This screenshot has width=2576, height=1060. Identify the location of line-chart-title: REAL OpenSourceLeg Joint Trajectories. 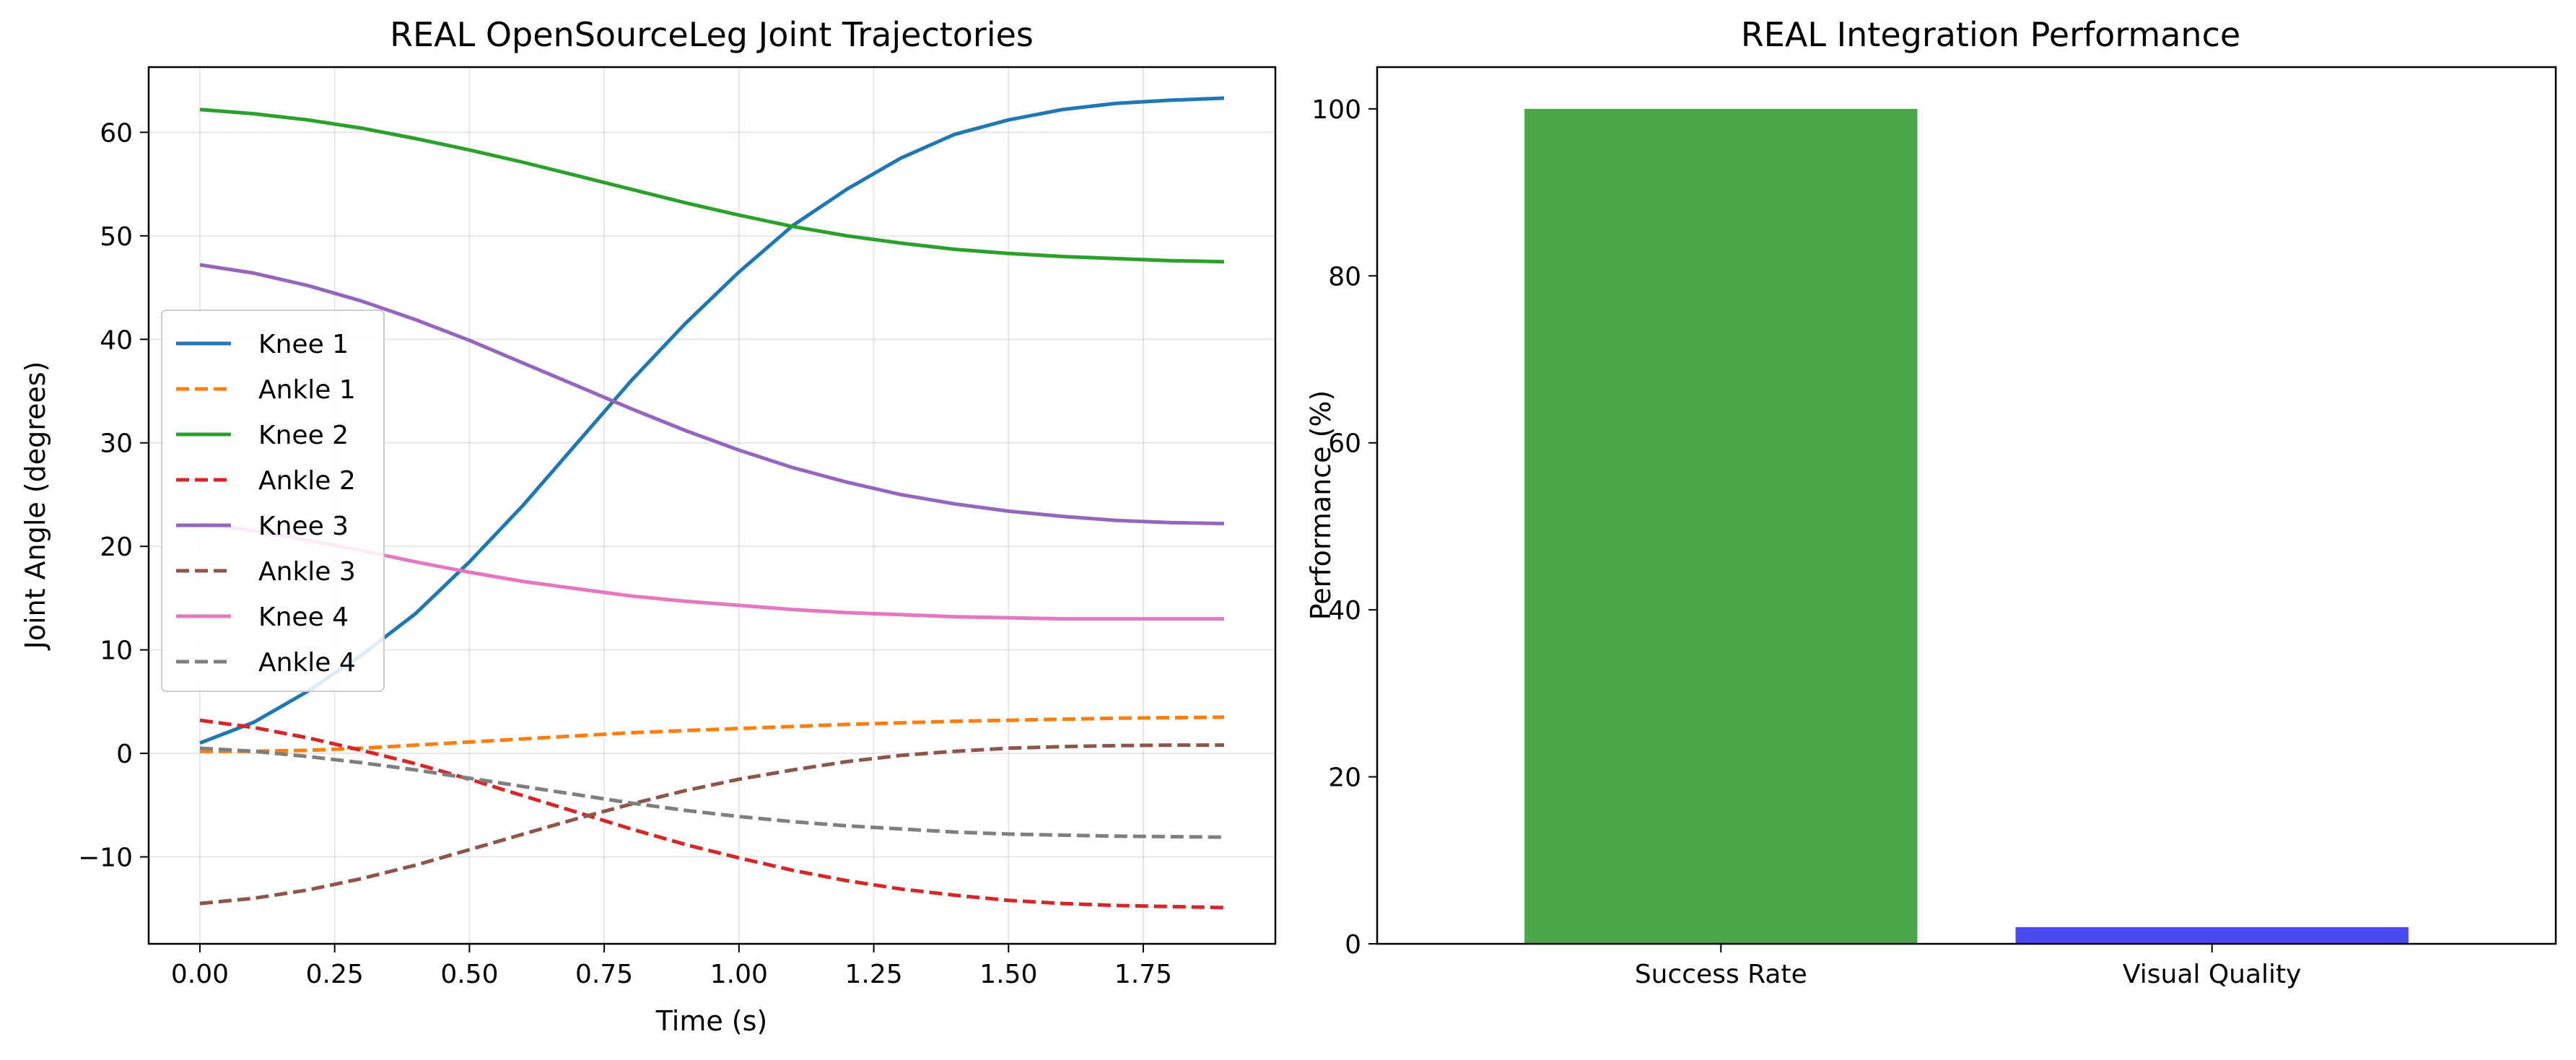
(712, 34).